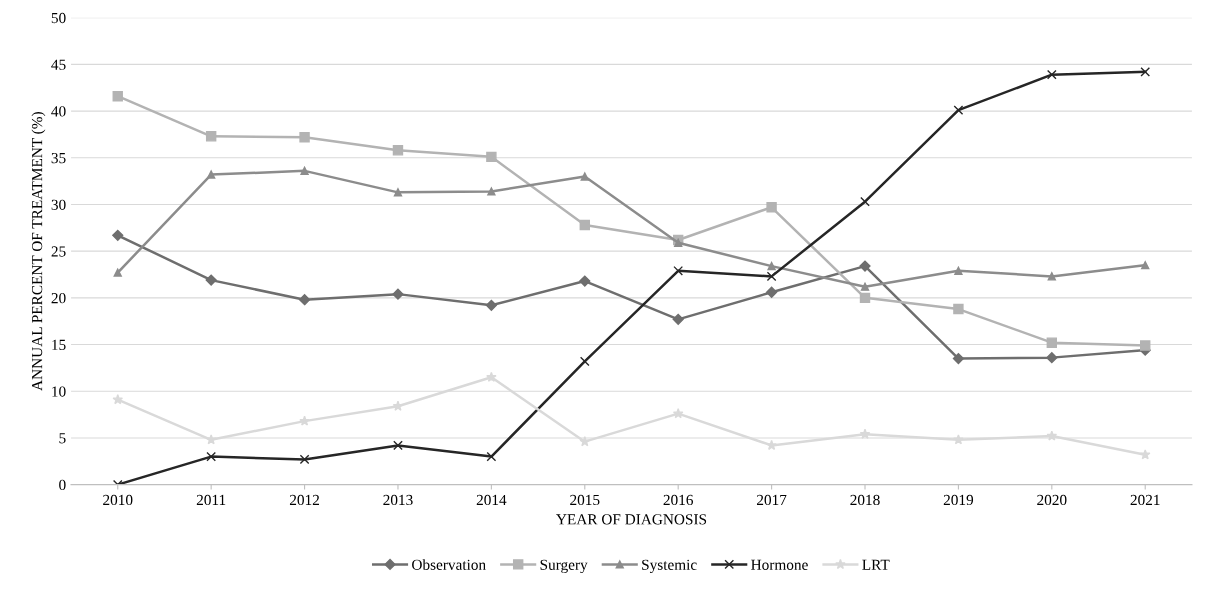 This screenshot has width=1225, height=591. What do you see at coordinates (958, 500) in the screenshot?
I see `x-tick-label: 2019` at bounding box center [958, 500].